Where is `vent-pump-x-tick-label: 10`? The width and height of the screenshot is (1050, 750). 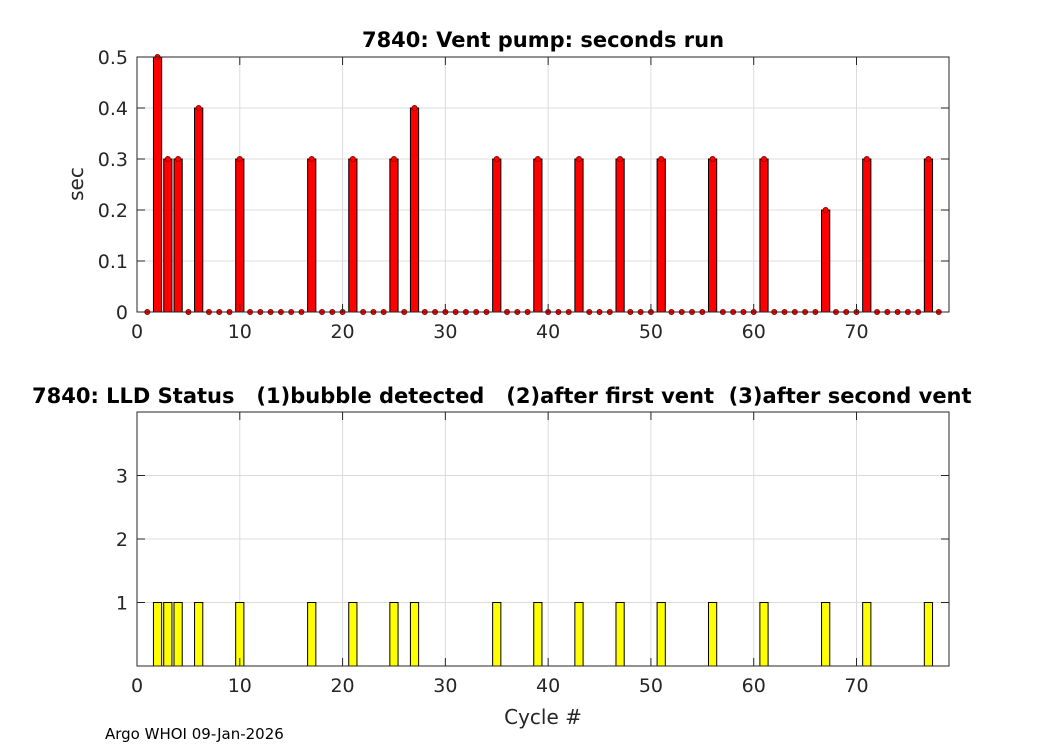
vent-pump-x-tick-label: 10 is located at coordinates (240, 332).